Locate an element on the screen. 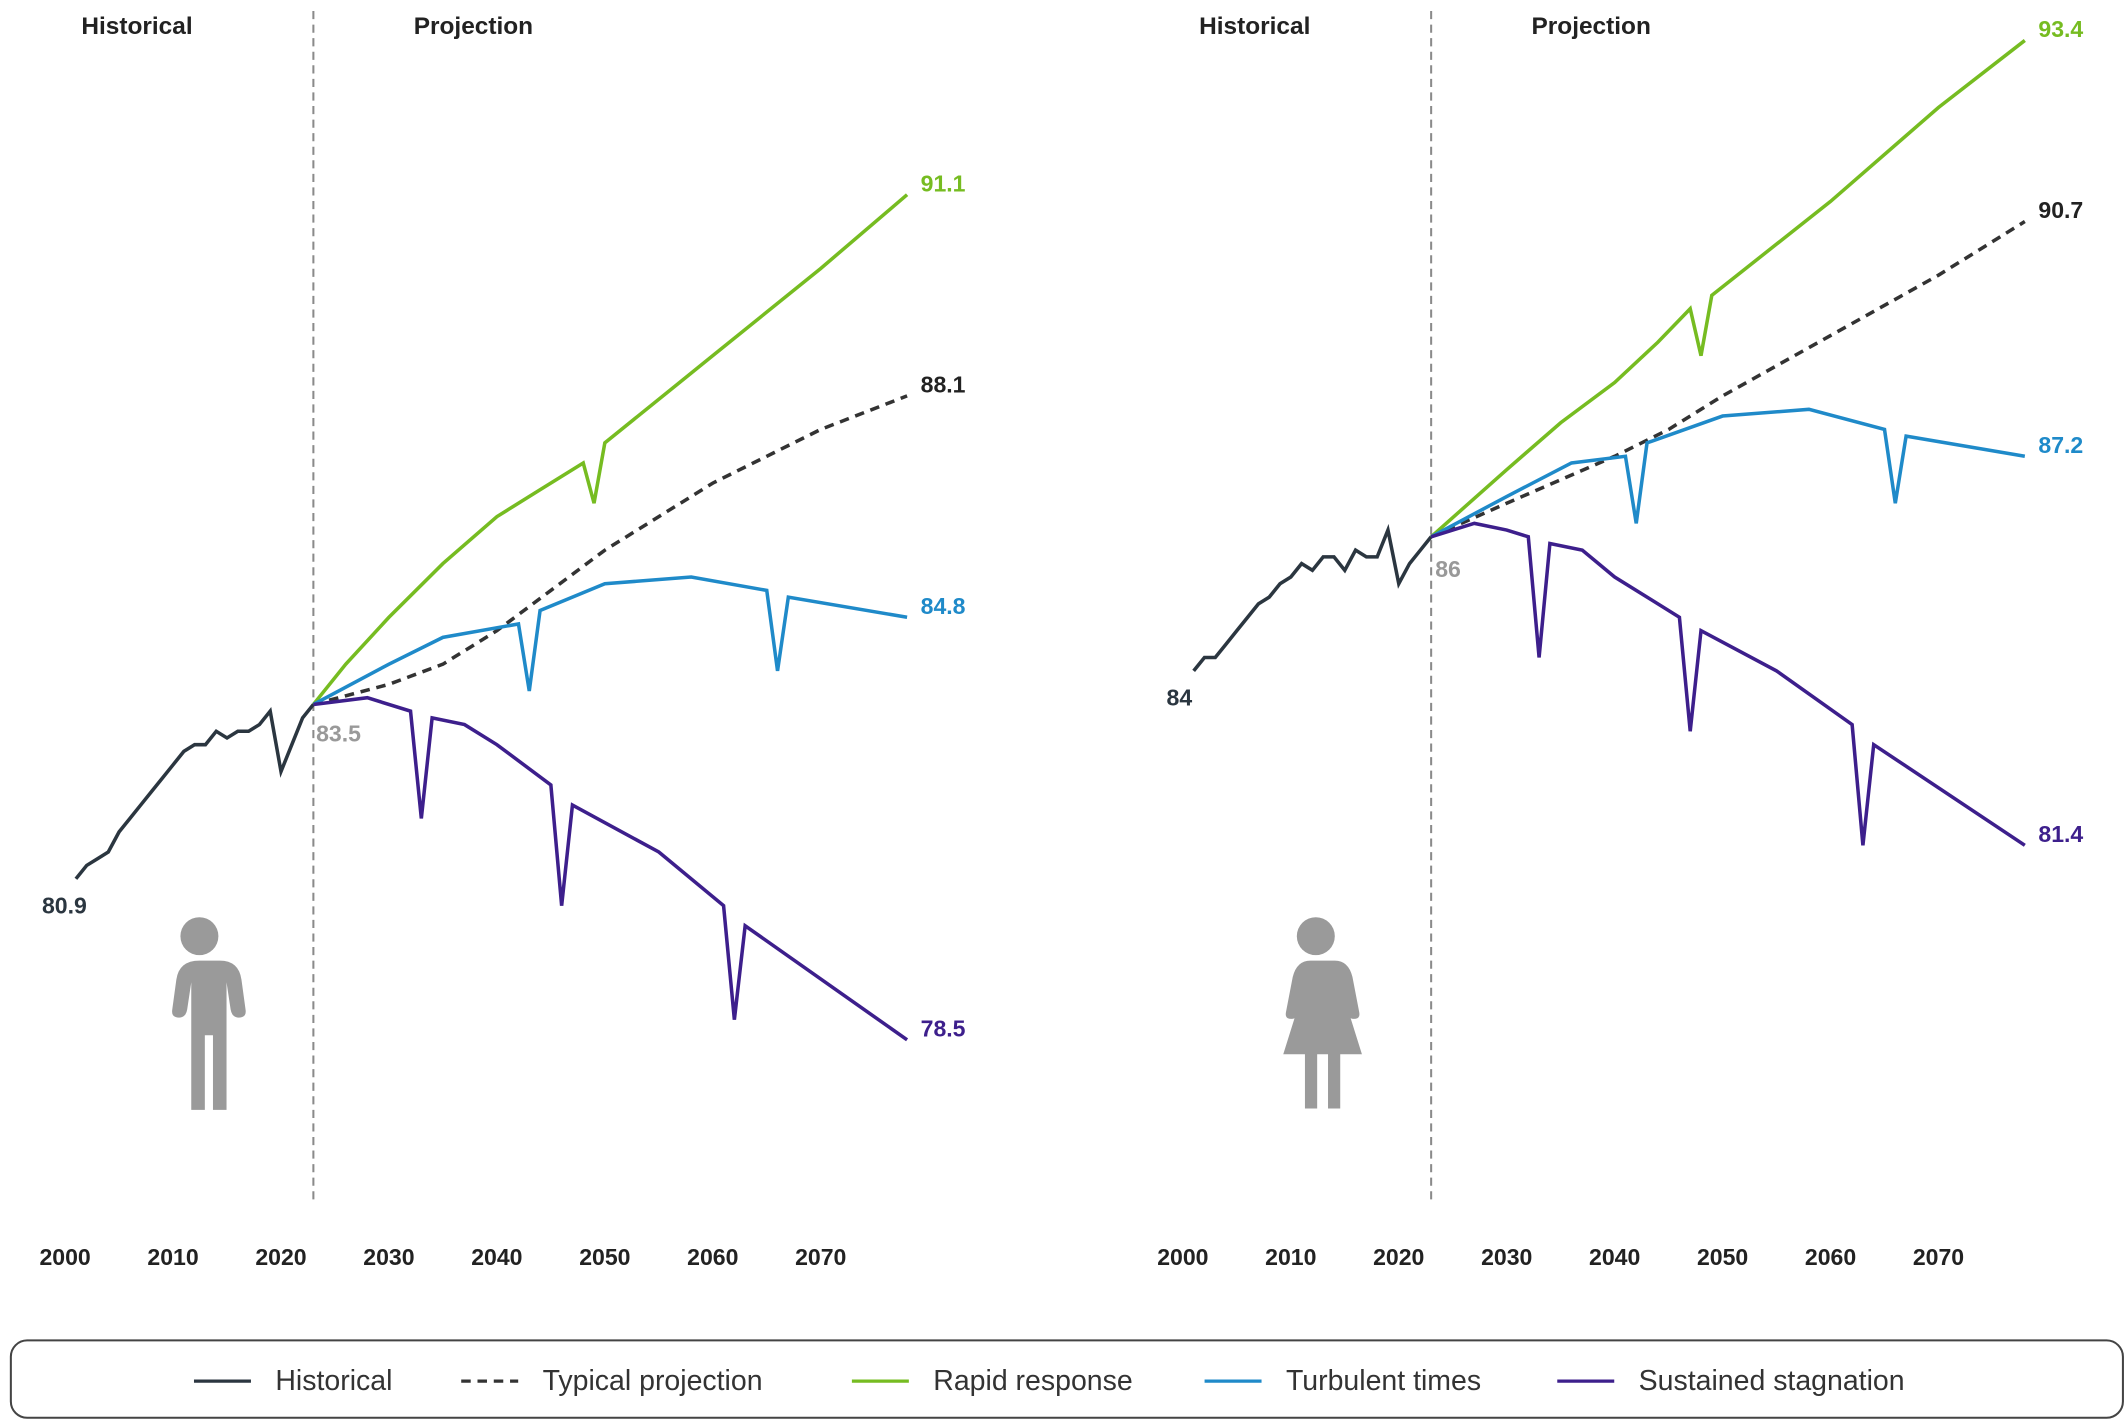 Image resolution: width=2127 pixels, height=1422 pixels. legend-label: Historical is located at coordinates (333, 1381).